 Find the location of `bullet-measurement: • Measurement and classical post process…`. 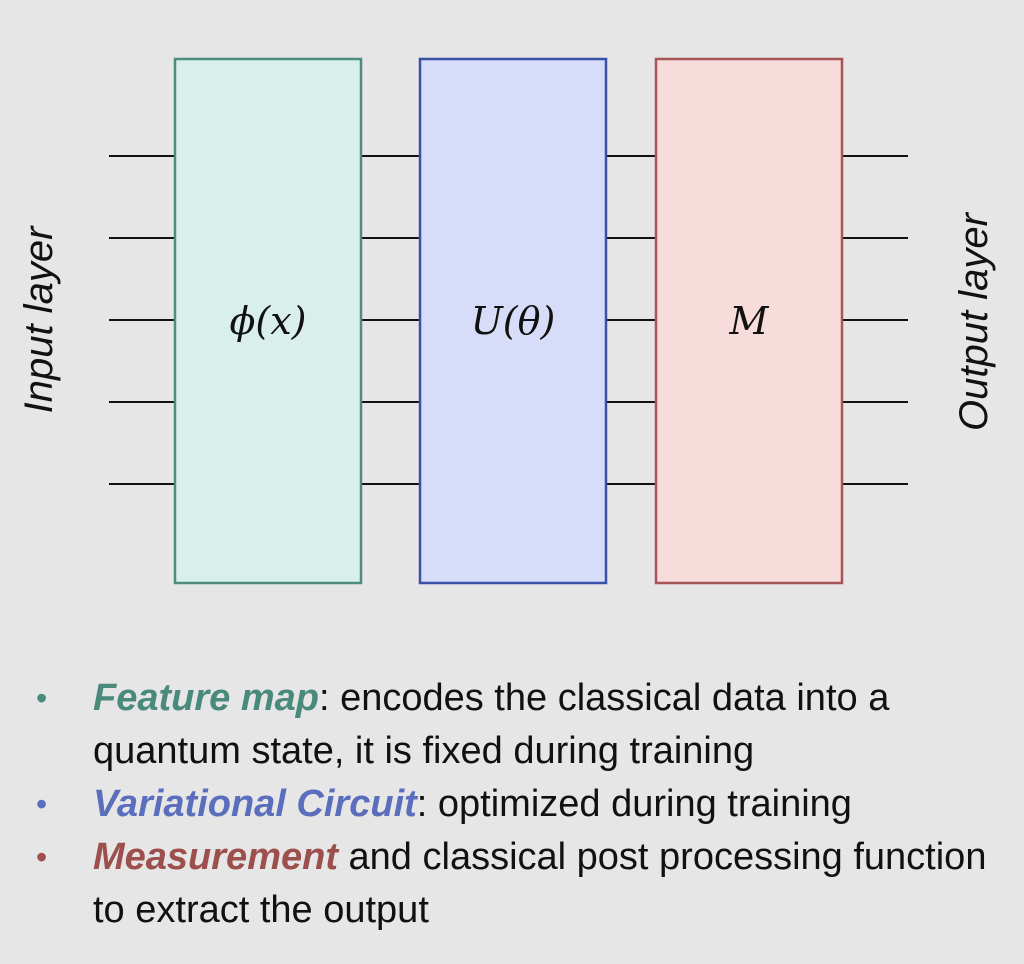

bullet-measurement: • Measurement and classical post process… is located at coordinates (526, 884).